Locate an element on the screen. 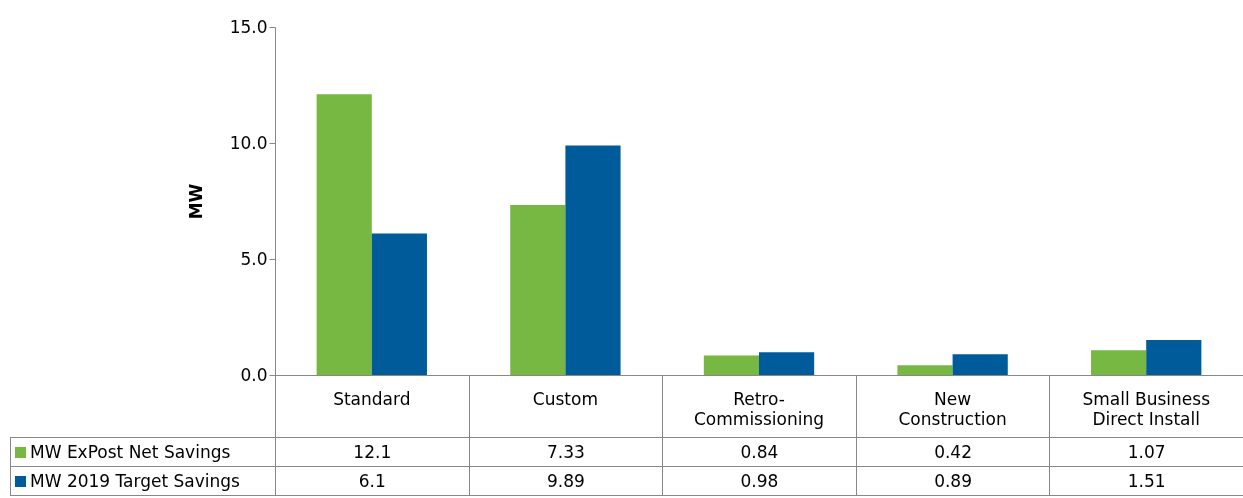 This screenshot has height=498, width=1243. data-label: 1.51 is located at coordinates (1146, 480).